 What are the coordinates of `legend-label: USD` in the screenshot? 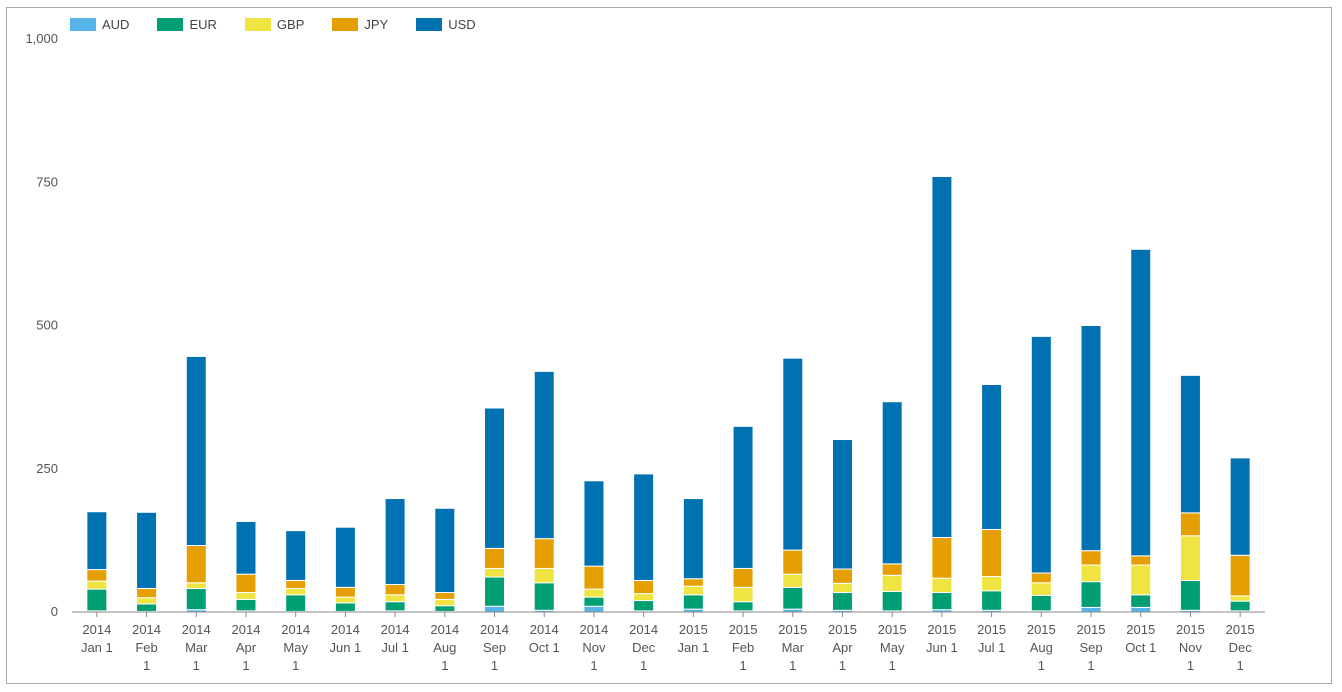 It's located at (462, 24).